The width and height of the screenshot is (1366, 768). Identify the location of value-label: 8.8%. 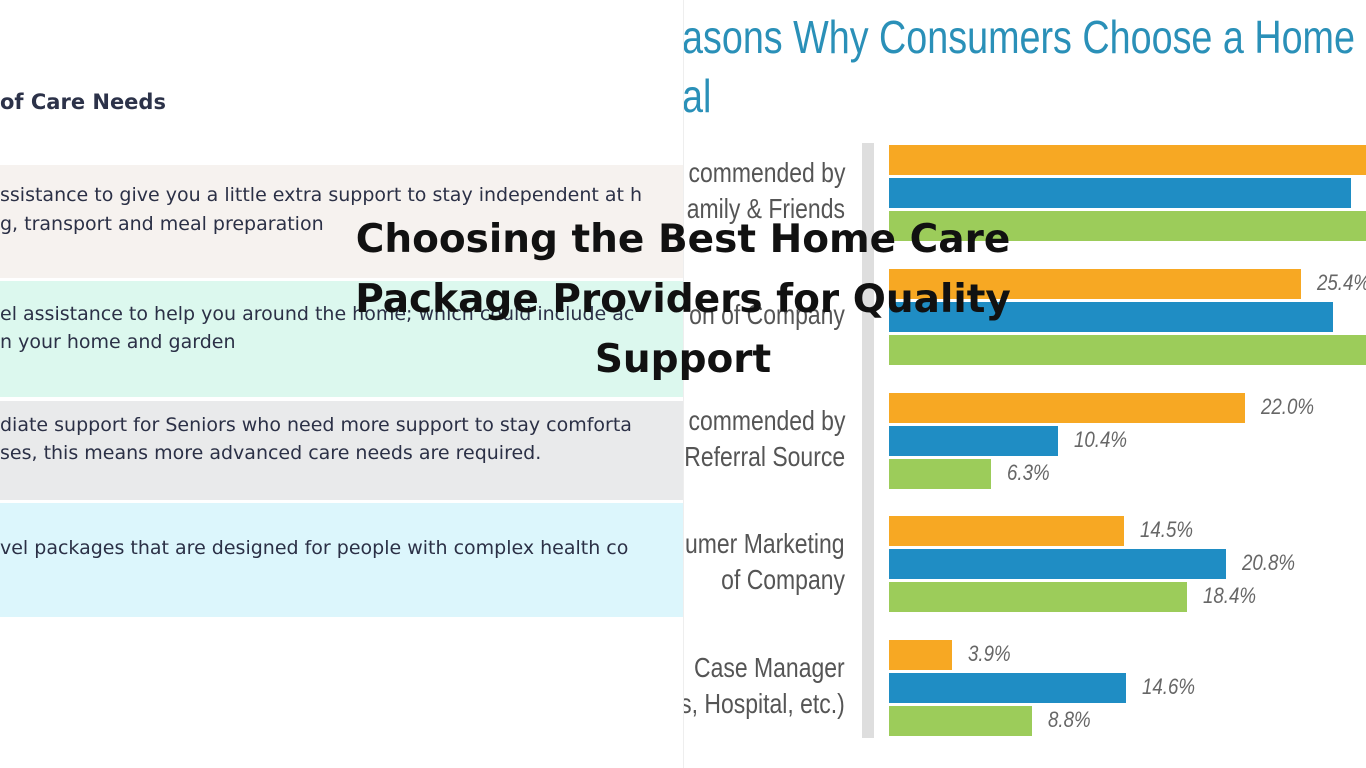
(1069, 720).